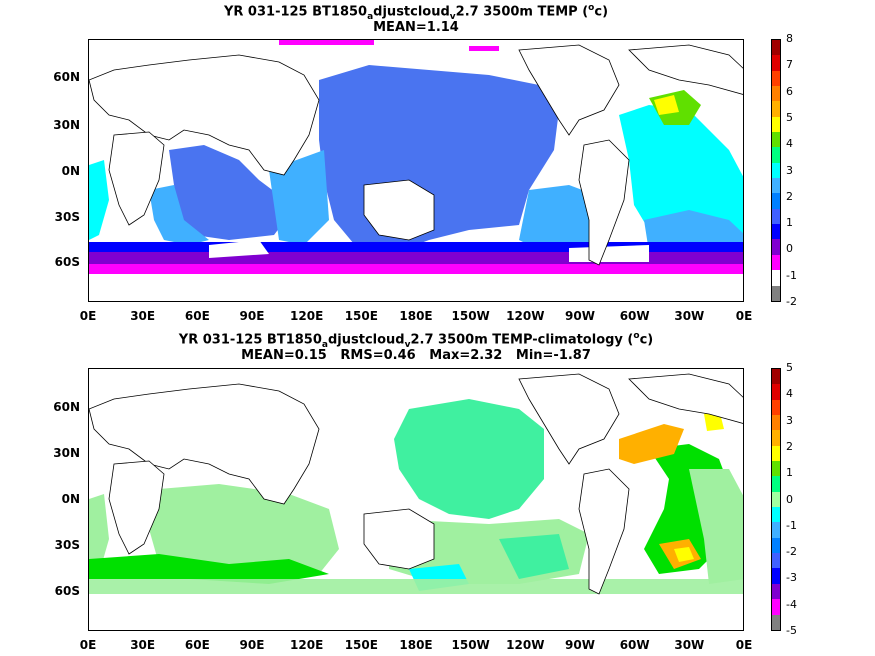 The image size is (875, 656). What do you see at coordinates (522, 340) in the screenshot?
I see `panel2-title-end: 2.7 3500m TEMP-climatology (` at bounding box center [522, 340].